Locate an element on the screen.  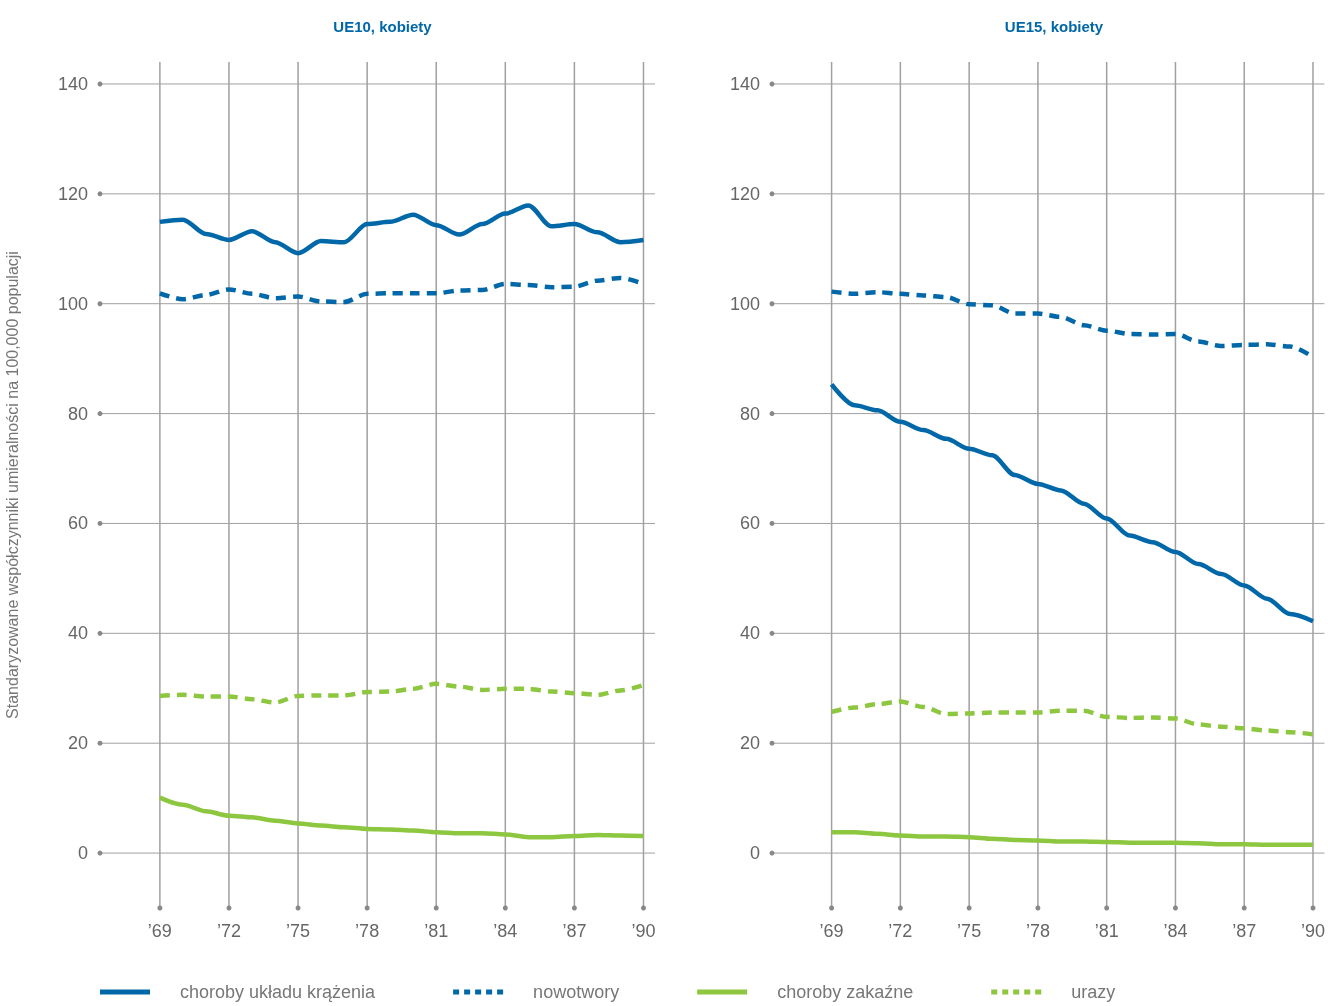
y-axis-title: Standaryzowane współczynniki umieralności na 100,000 populacji is located at coordinates (12, 485).